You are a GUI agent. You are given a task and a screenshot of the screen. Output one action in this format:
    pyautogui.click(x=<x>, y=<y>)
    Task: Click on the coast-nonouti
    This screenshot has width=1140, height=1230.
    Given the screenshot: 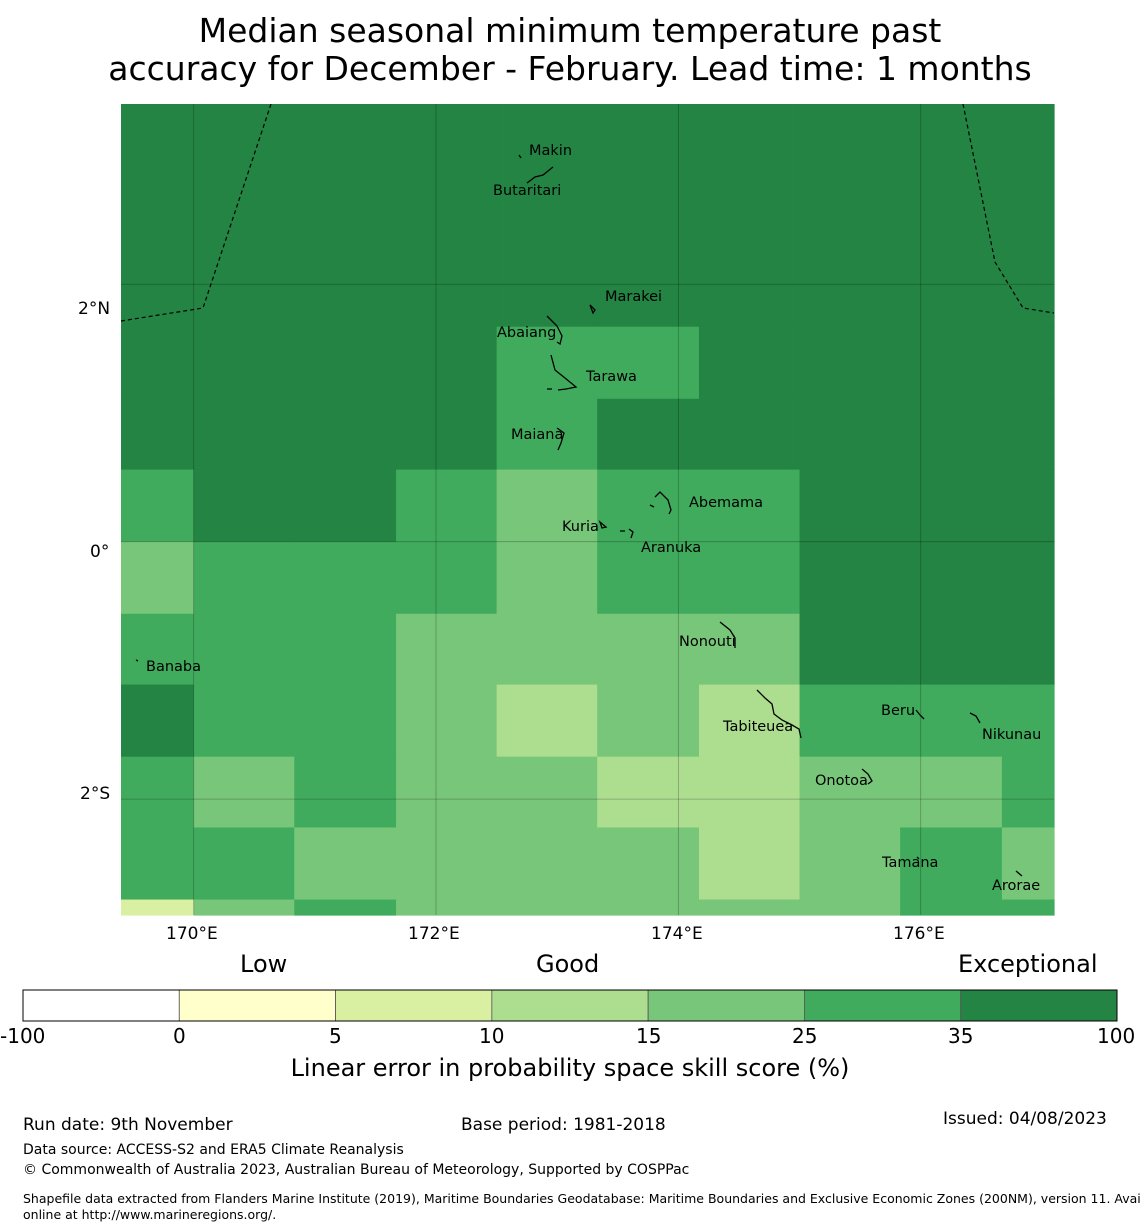 What is the action you would take?
    pyautogui.click(x=727, y=634)
    